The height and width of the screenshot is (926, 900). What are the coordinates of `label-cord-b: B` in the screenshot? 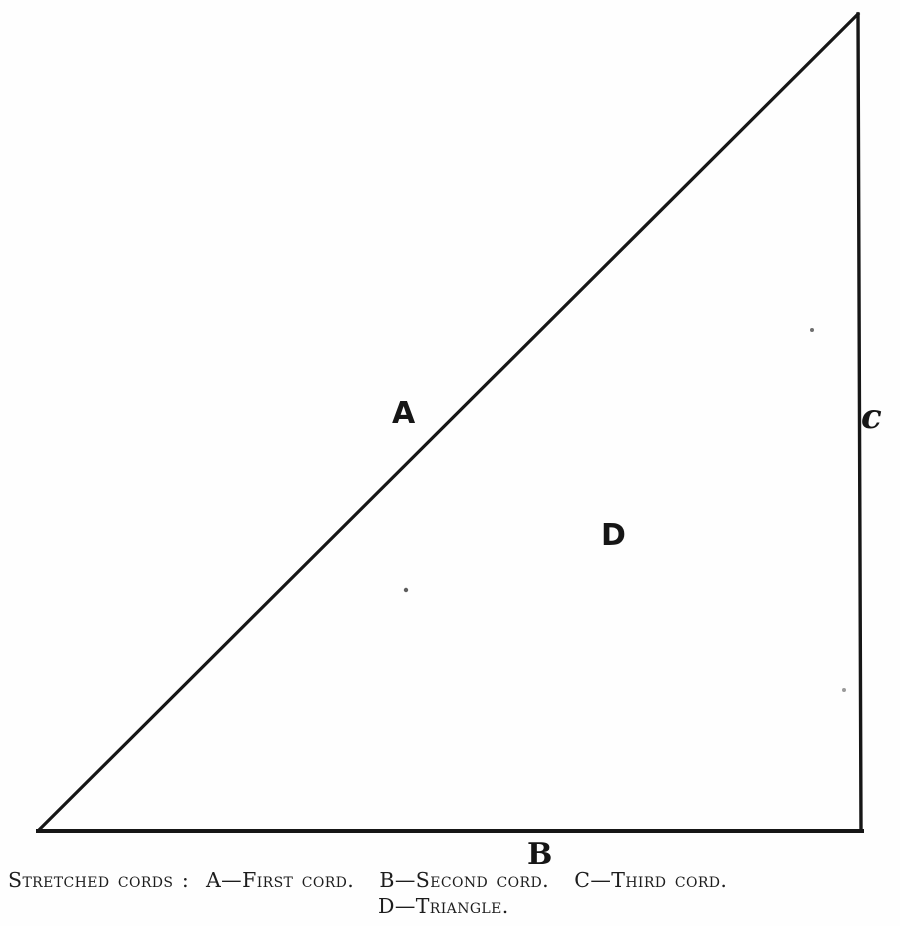 It's located at (540, 854).